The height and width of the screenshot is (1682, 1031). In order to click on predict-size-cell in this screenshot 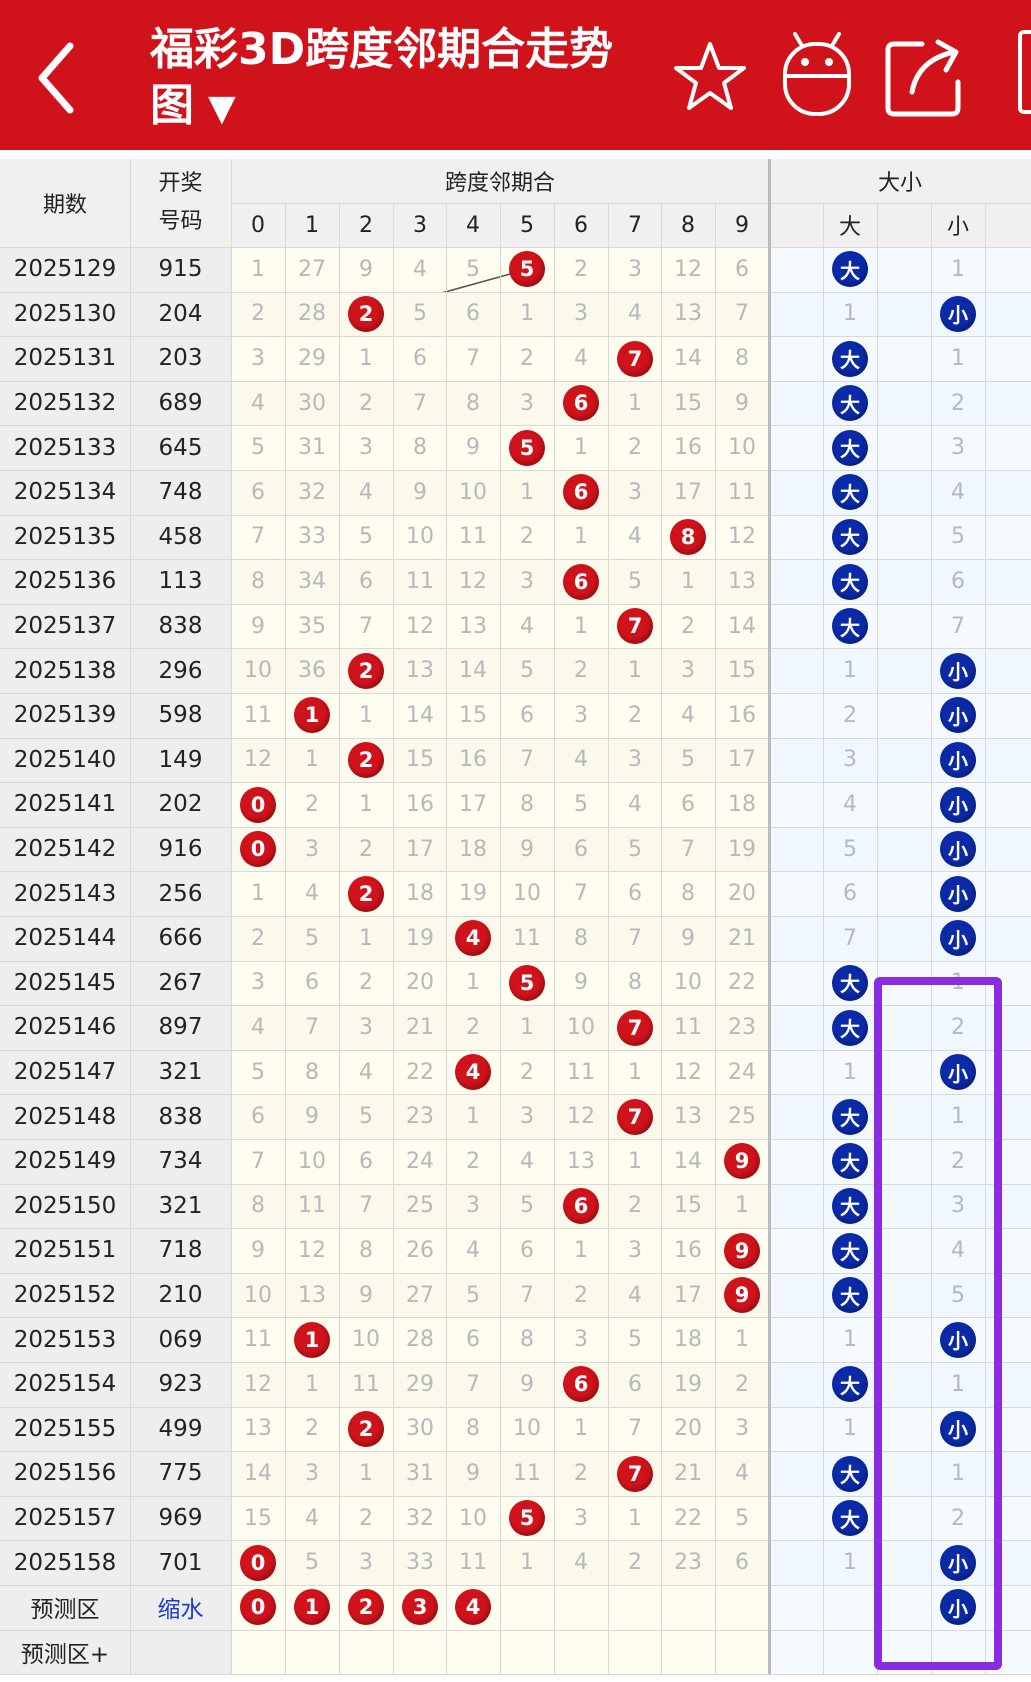, I will do `click(796, 1607)`.